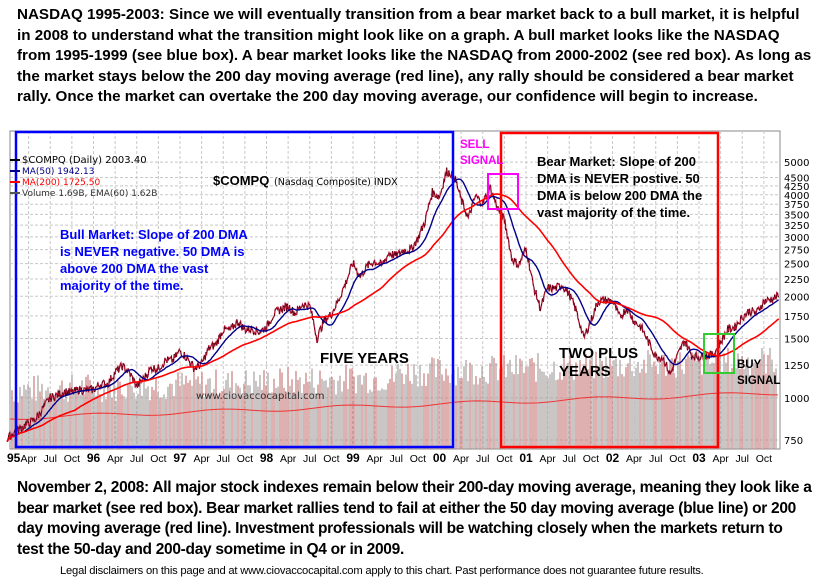 This screenshot has height=584, width=814. Describe the element at coordinates (796, 251) in the screenshot. I see `y-tick-label: 2750` at that location.